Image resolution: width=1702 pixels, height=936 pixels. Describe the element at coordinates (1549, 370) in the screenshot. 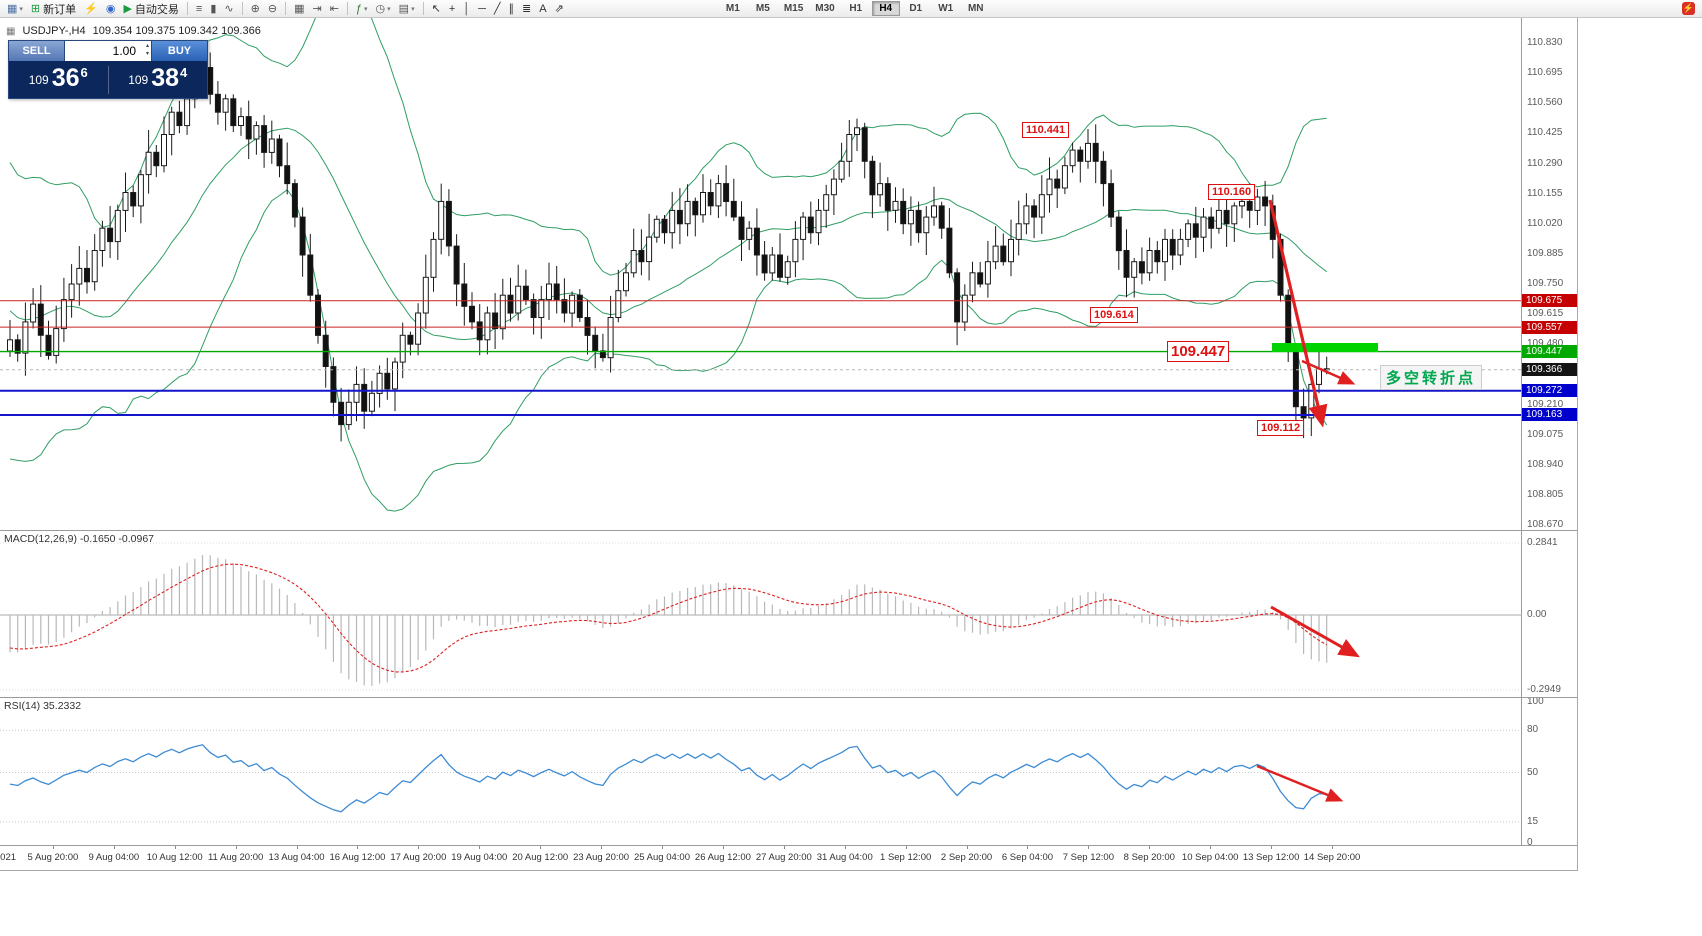

I see `price-flag-109.366: 109.366` at that location.